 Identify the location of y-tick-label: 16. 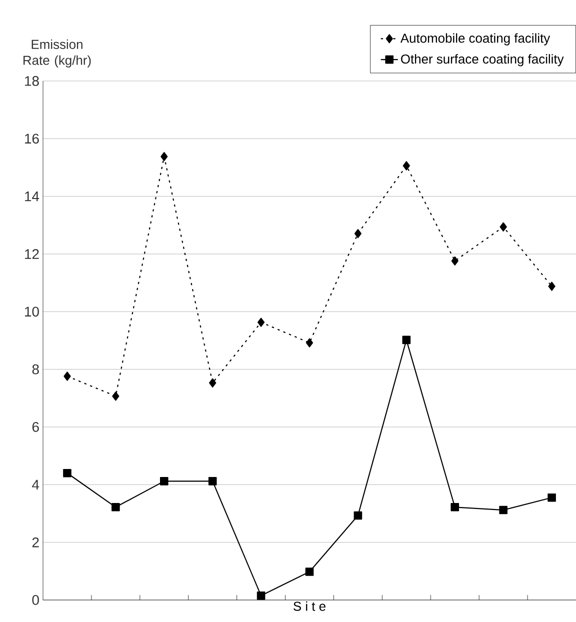
(31, 139).